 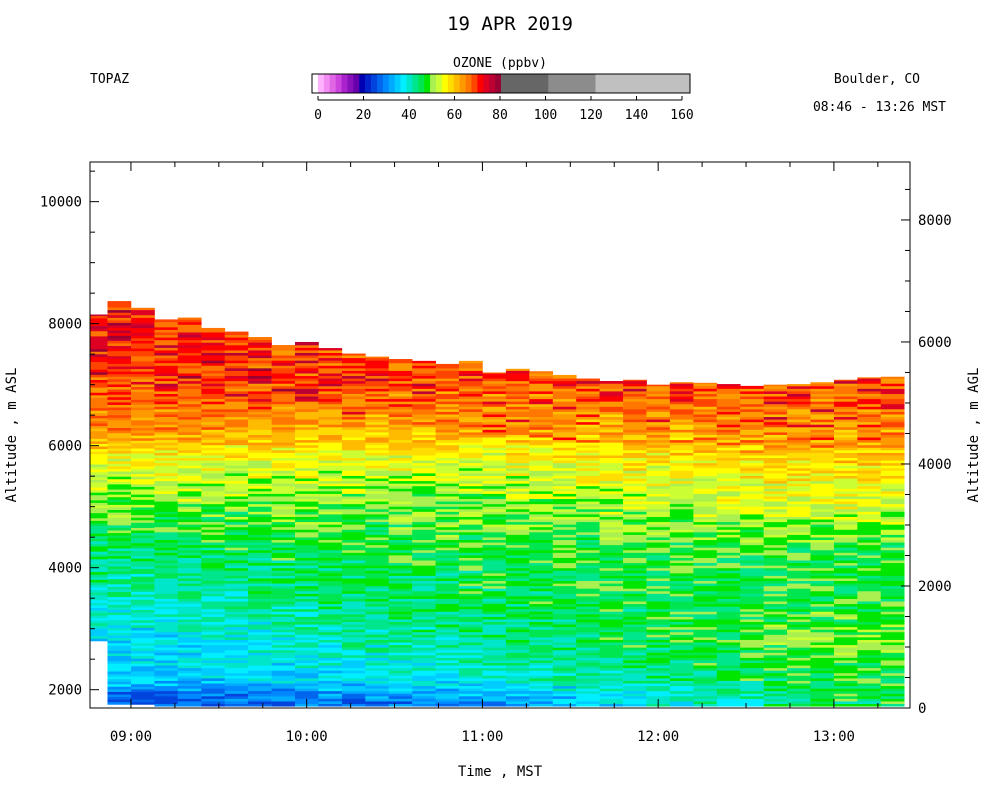 What do you see at coordinates (517, 537) in the screenshot?
I see `ozone-profile` at bounding box center [517, 537].